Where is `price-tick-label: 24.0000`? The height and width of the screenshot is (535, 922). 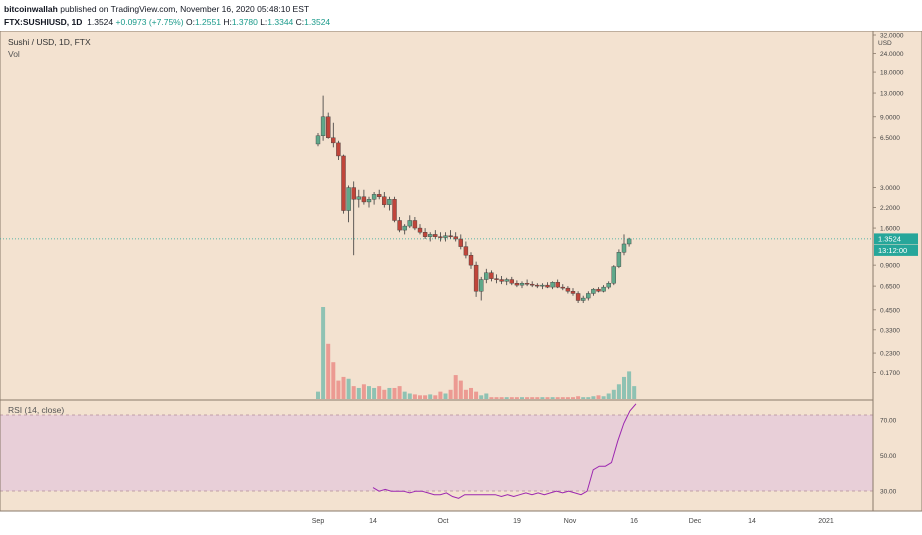 price-tick-label: 24.0000 is located at coordinates (892, 54).